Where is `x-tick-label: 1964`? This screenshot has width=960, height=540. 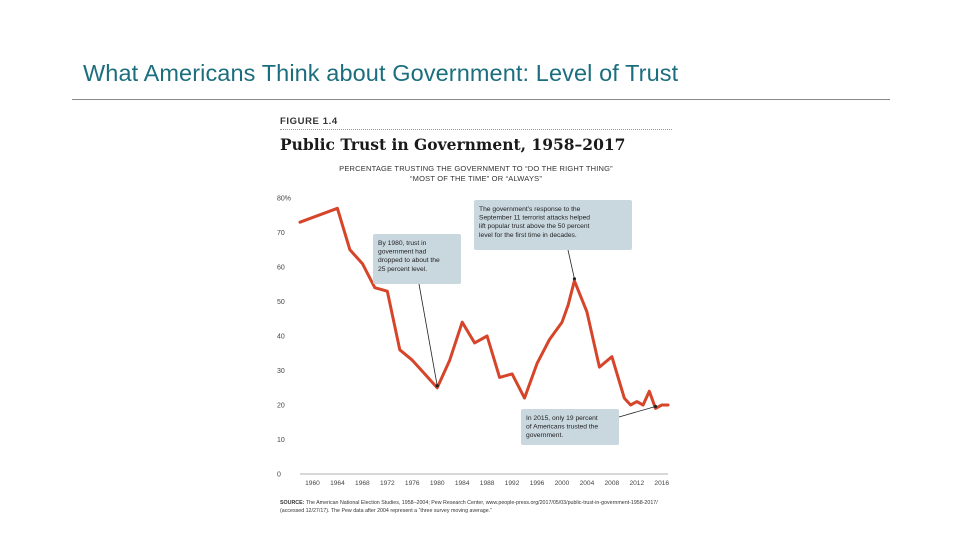
x-tick-label: 1964 is located at coordinates (337, 483).